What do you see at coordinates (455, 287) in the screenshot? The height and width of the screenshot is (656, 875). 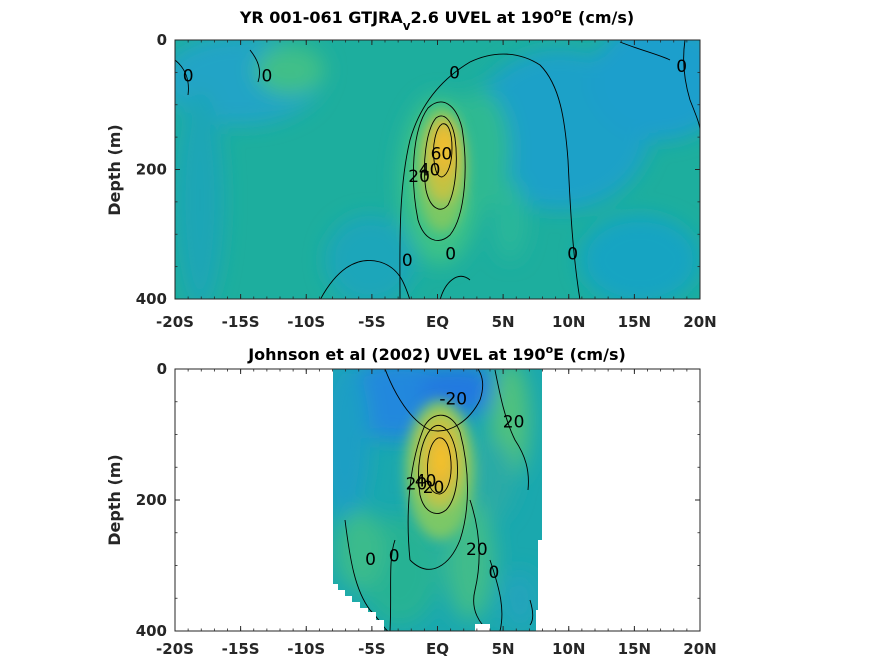 I see `contour-0-deep2` at bounding box center [455, 287].